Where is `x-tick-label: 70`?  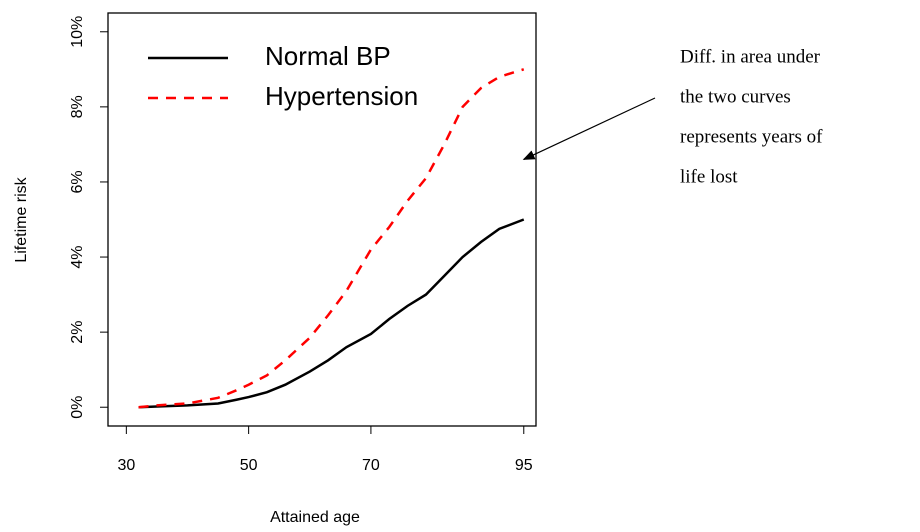 x-tick-label: 70 is located at coordinates (371, 465).